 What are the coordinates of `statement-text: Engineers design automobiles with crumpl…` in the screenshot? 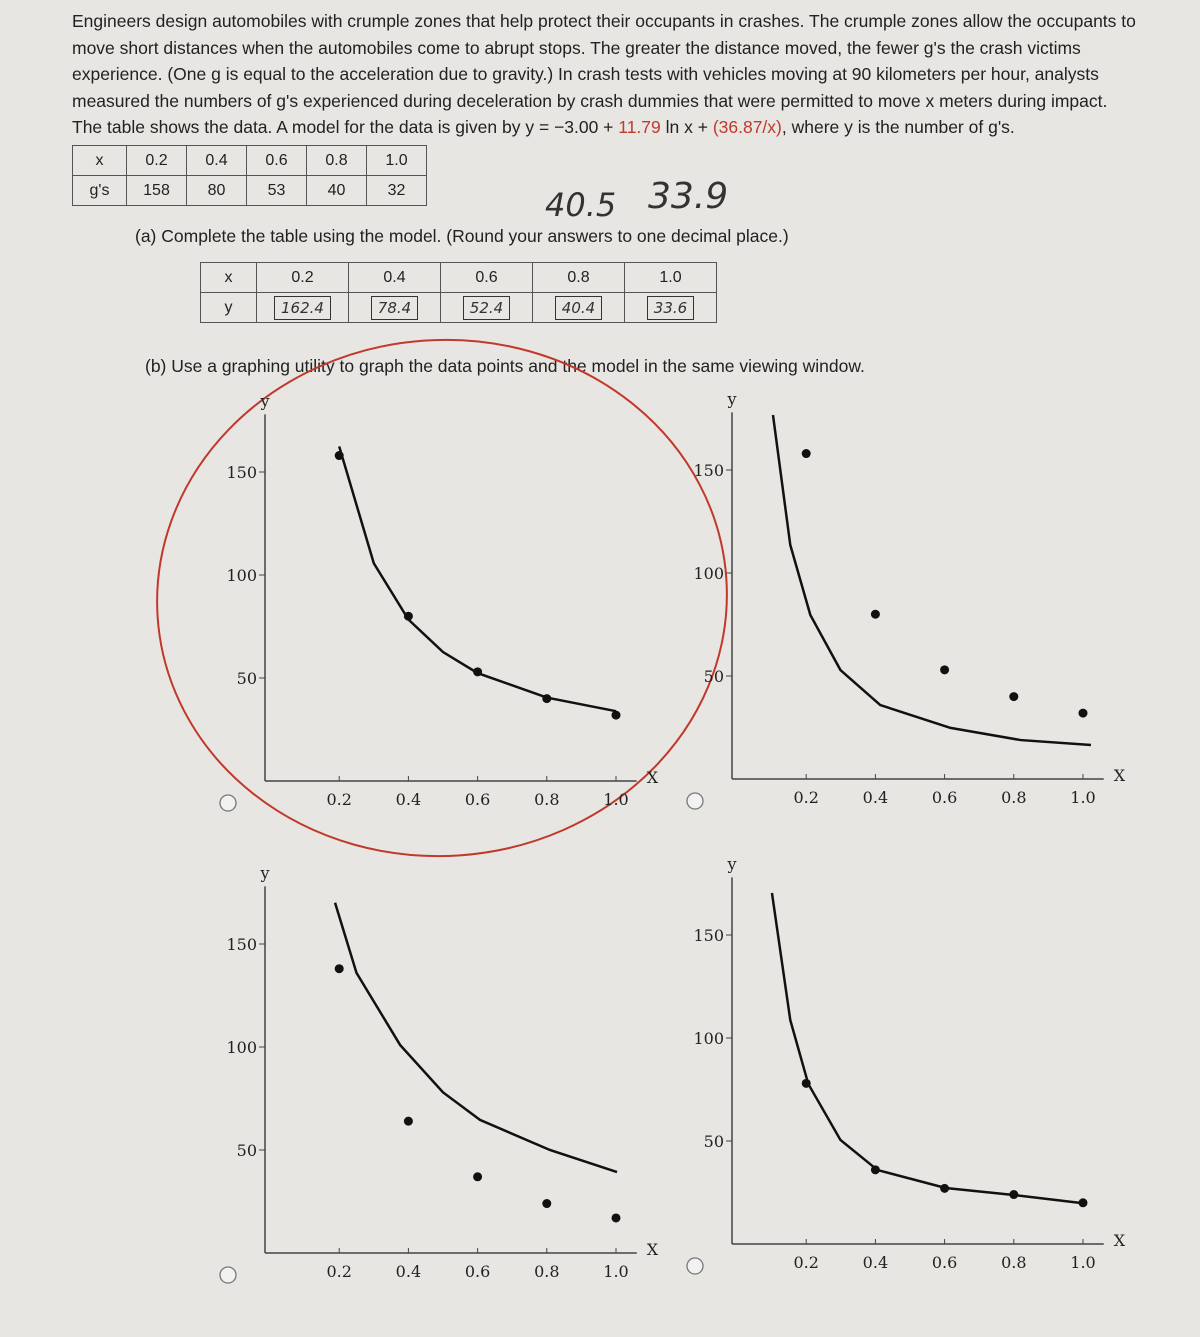 It's located at (604, 74).